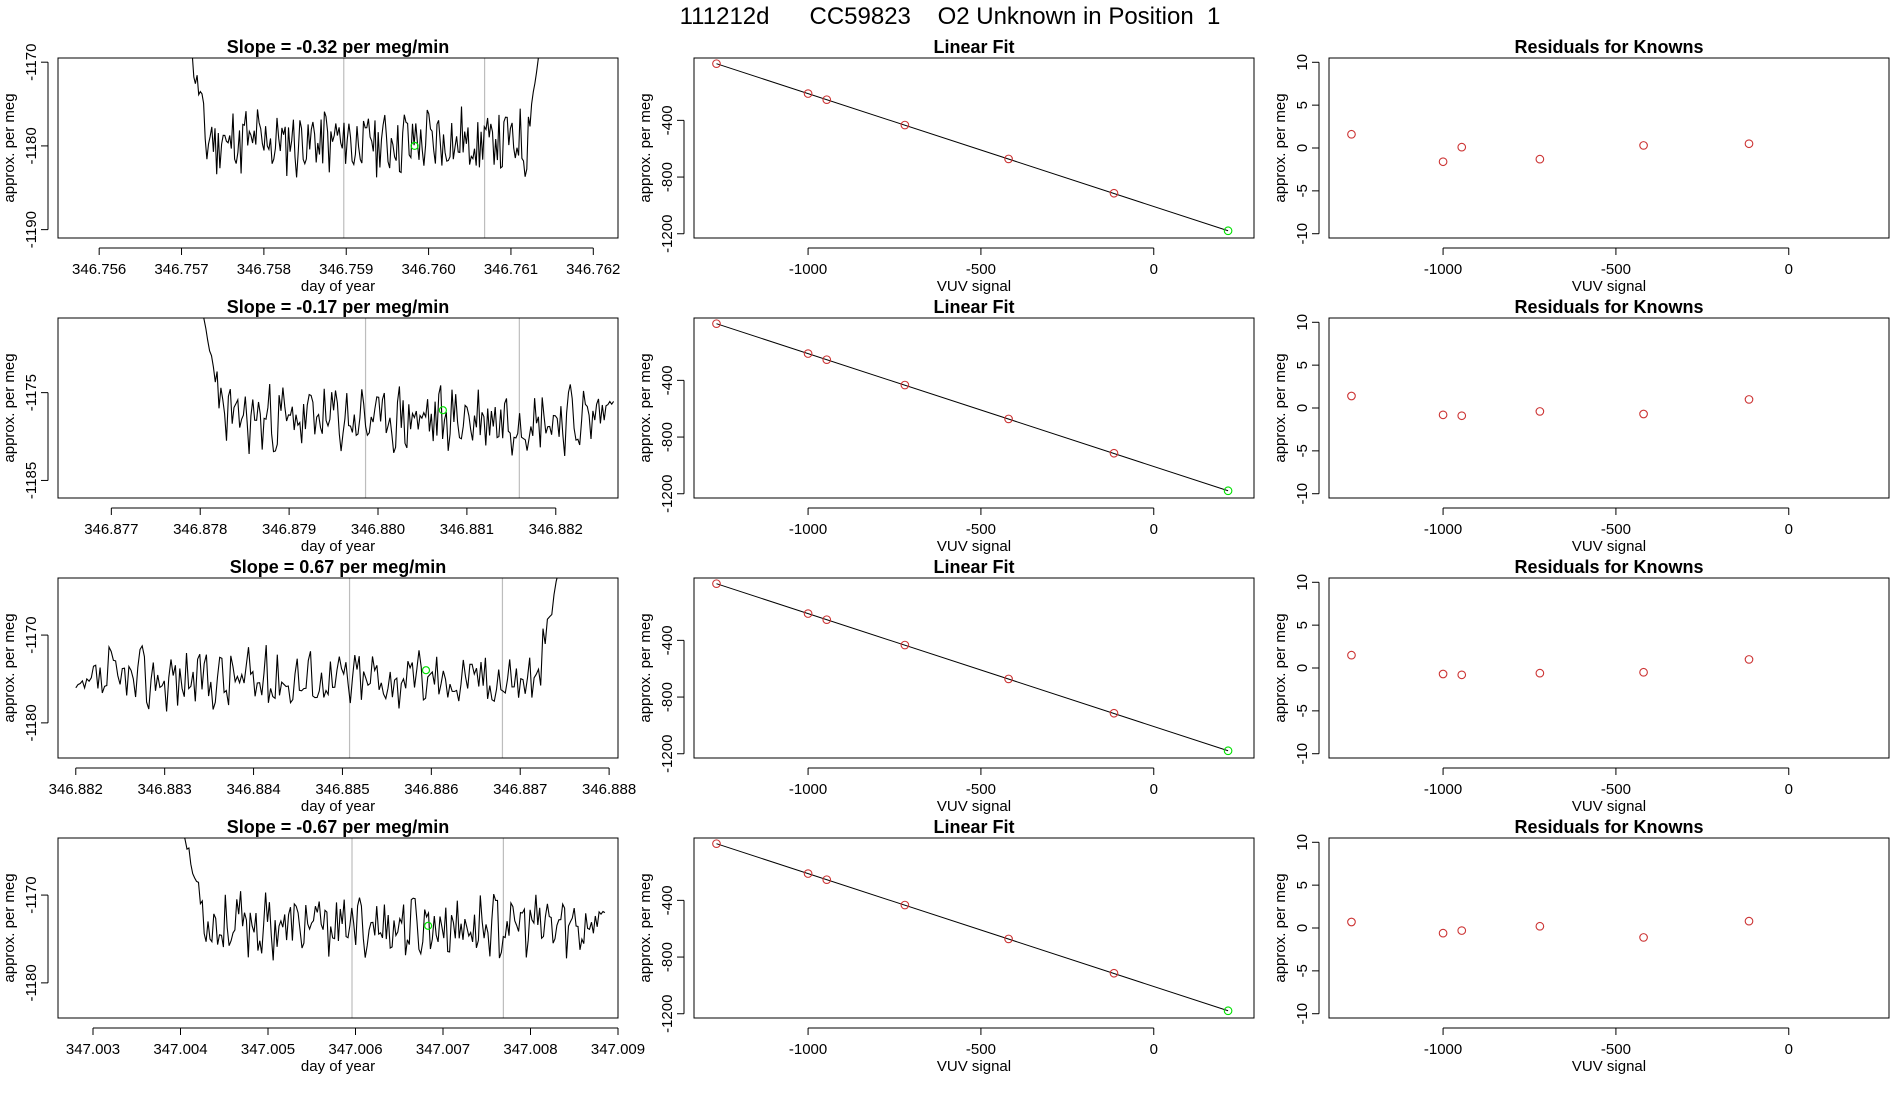 The height and width of the screenshot is (1100, 1900). I want to click on x-tick-label: 346.882, so click(76, 789).